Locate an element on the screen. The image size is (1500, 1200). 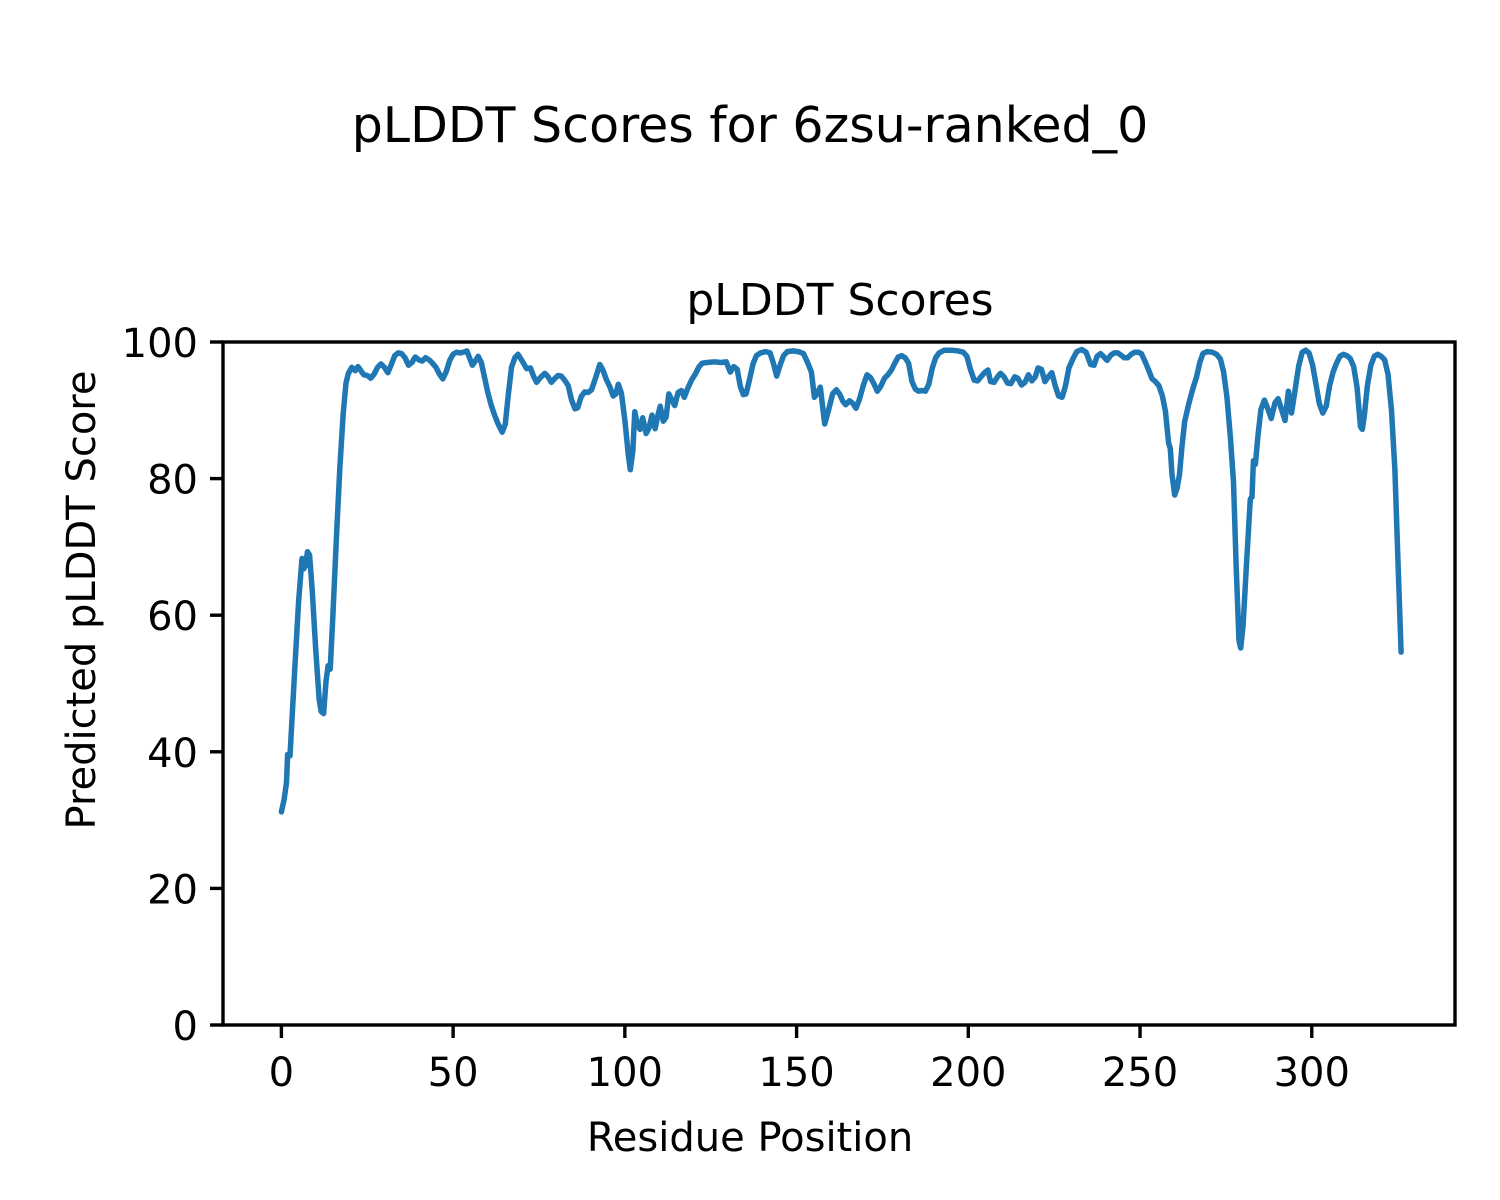
y-axis-label: Predicted pLDDT Score is located at coordinates (82, 600).